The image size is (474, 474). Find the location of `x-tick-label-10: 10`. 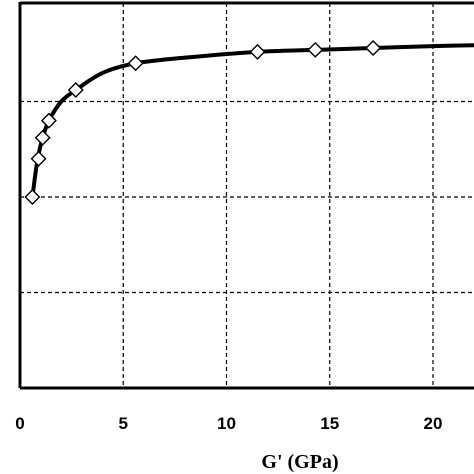

x-tick-label-10: 10 is located at coordinates (226, 423).